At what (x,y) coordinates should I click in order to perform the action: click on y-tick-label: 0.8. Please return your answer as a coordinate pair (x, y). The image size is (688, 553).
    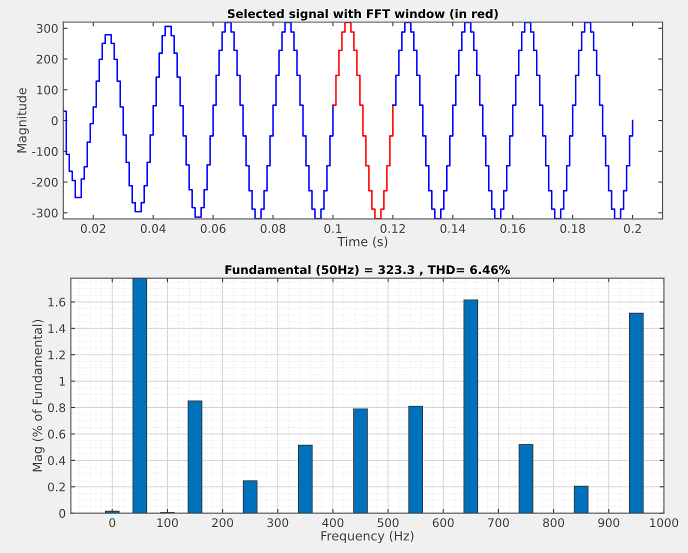
    Looking at the image, I should click on (57, 407).